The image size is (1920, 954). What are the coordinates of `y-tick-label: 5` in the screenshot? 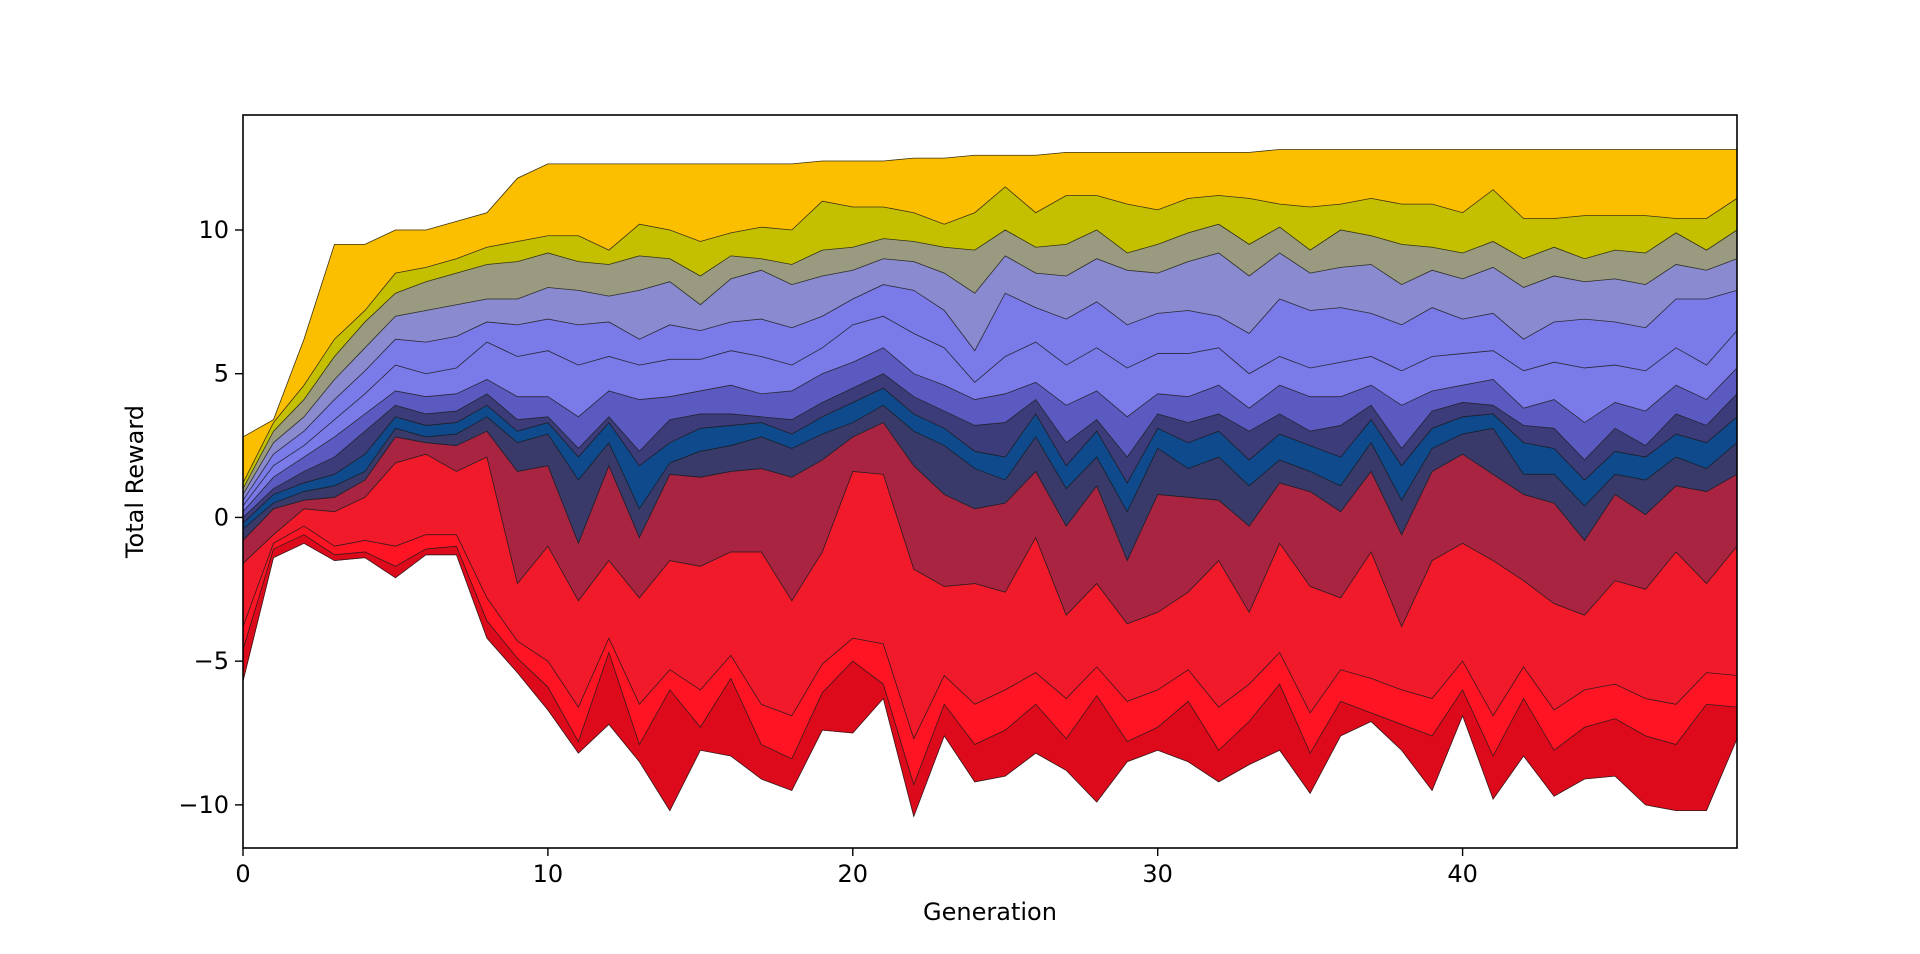 It's located at (221, 374).